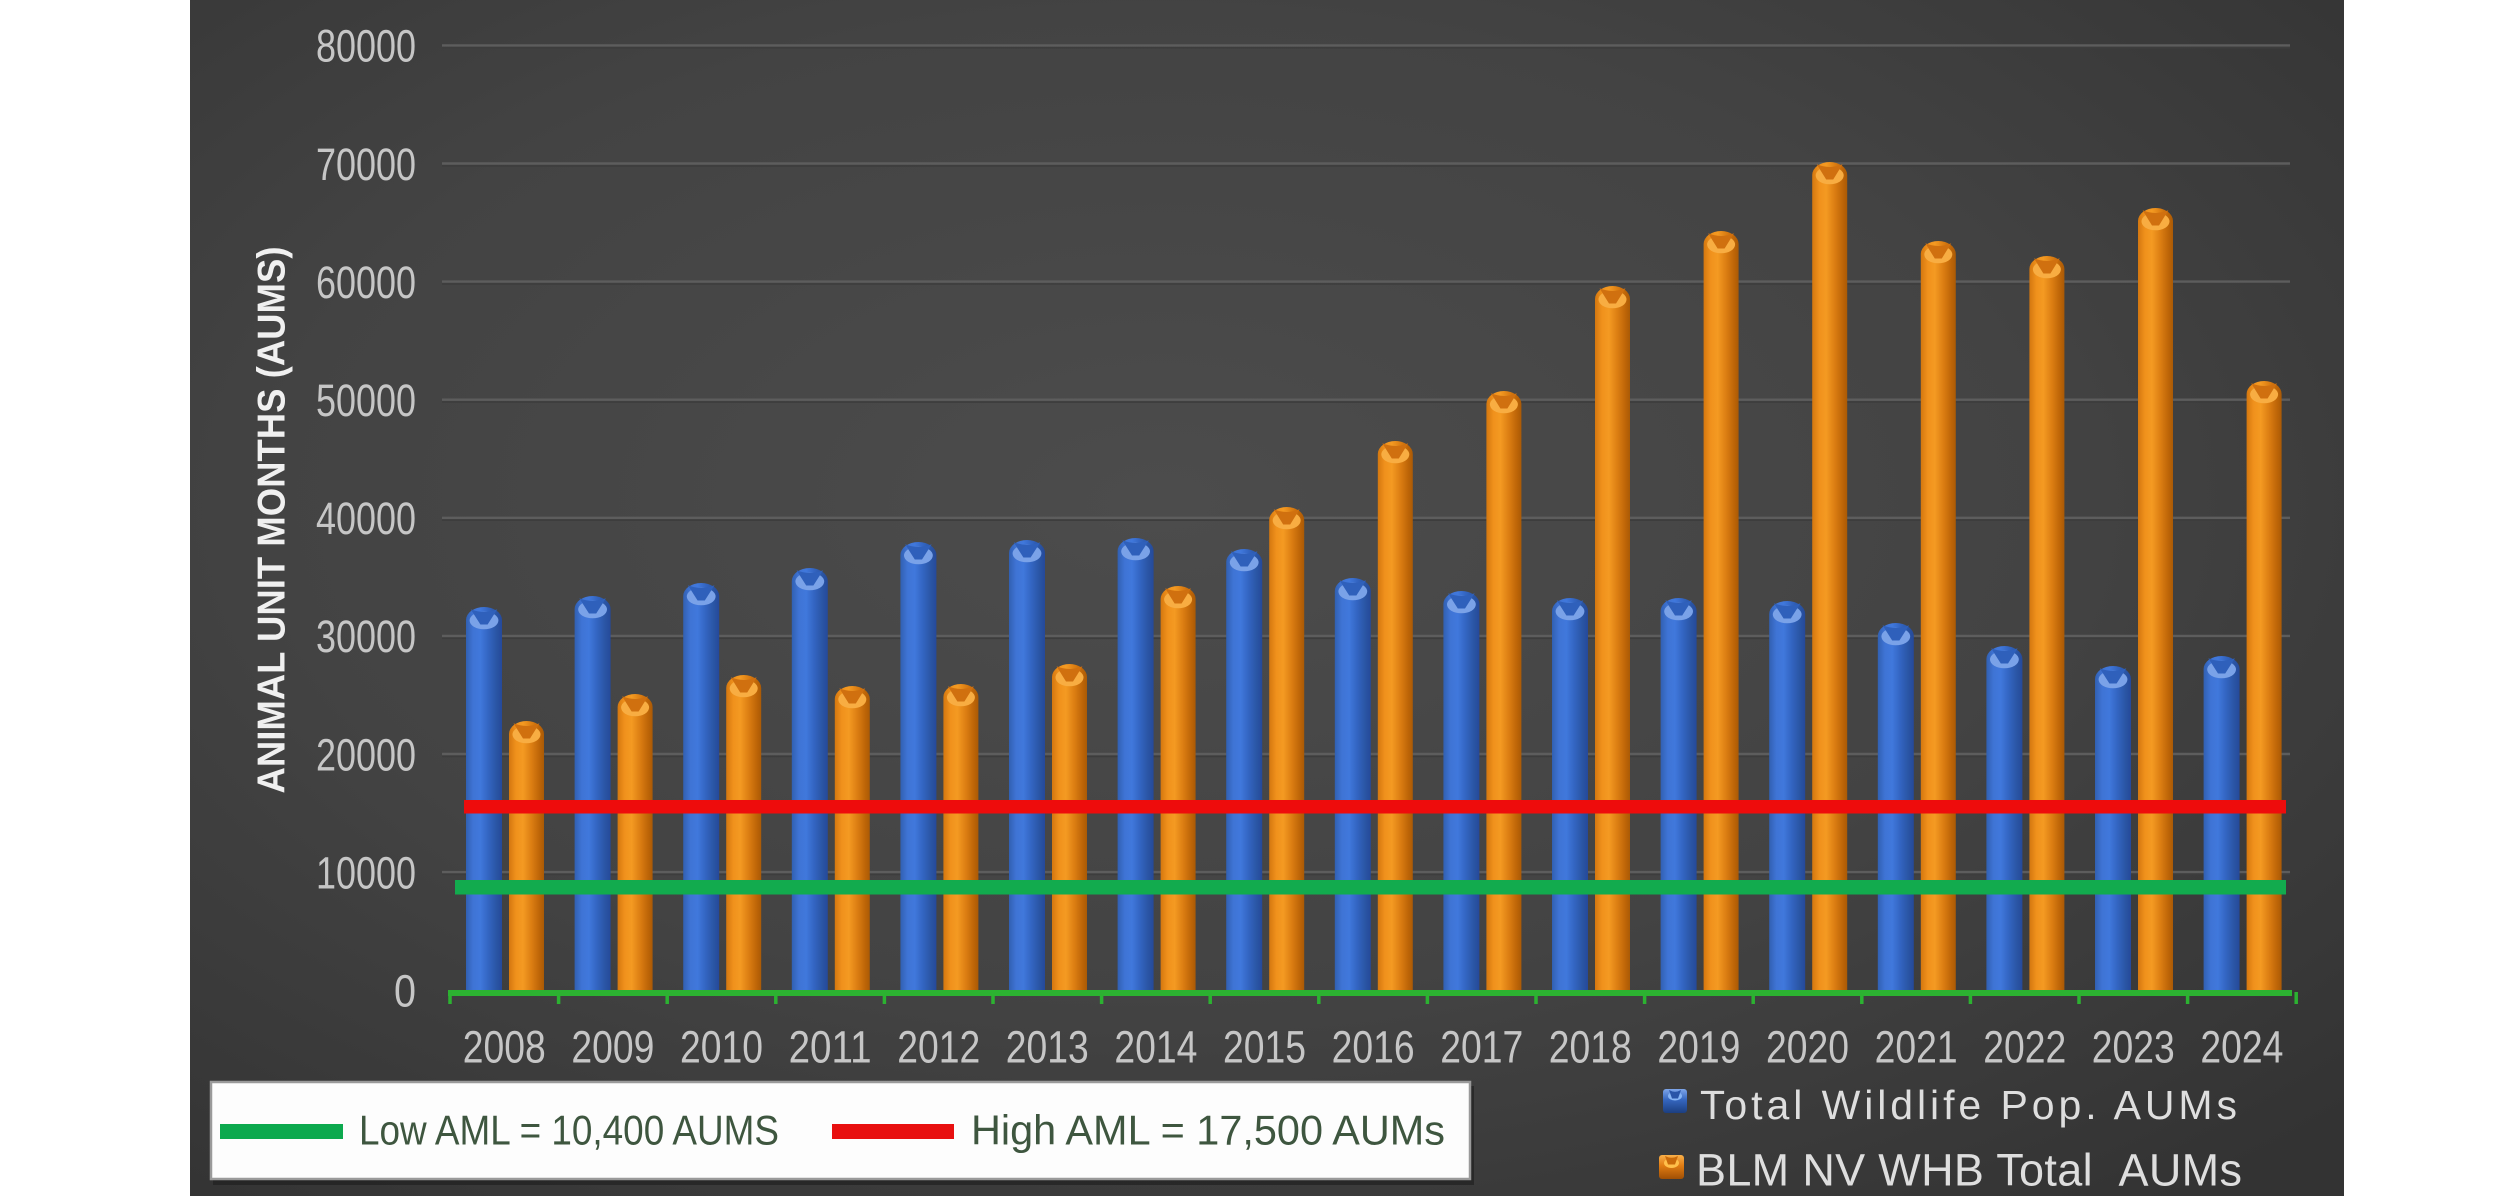  Describe the element at coordinates (1698, 1047) in the screenshot. I see `svg-text: 2019` at that location.